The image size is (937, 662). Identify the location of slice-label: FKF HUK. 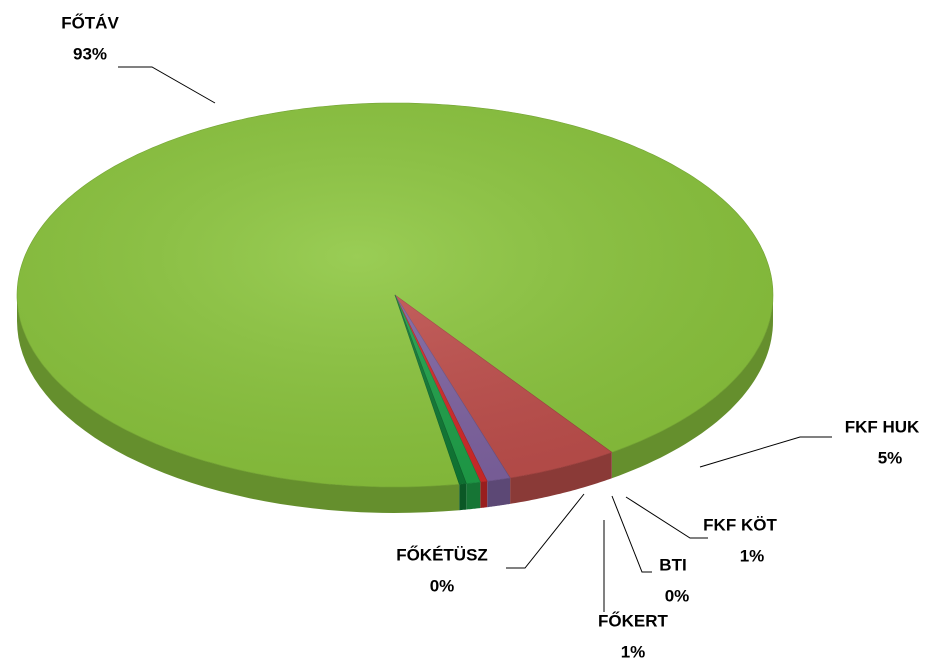
(882, 426).